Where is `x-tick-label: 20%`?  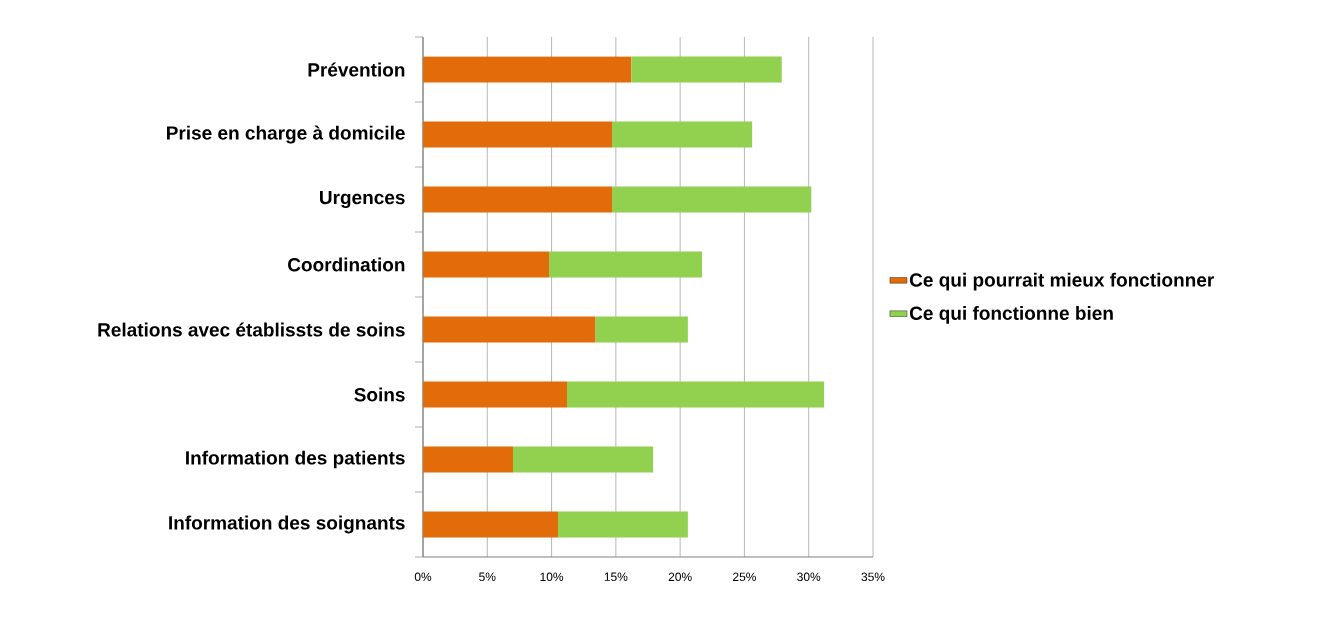
x-tick-label: 20% is located at coordinates (680, 577).